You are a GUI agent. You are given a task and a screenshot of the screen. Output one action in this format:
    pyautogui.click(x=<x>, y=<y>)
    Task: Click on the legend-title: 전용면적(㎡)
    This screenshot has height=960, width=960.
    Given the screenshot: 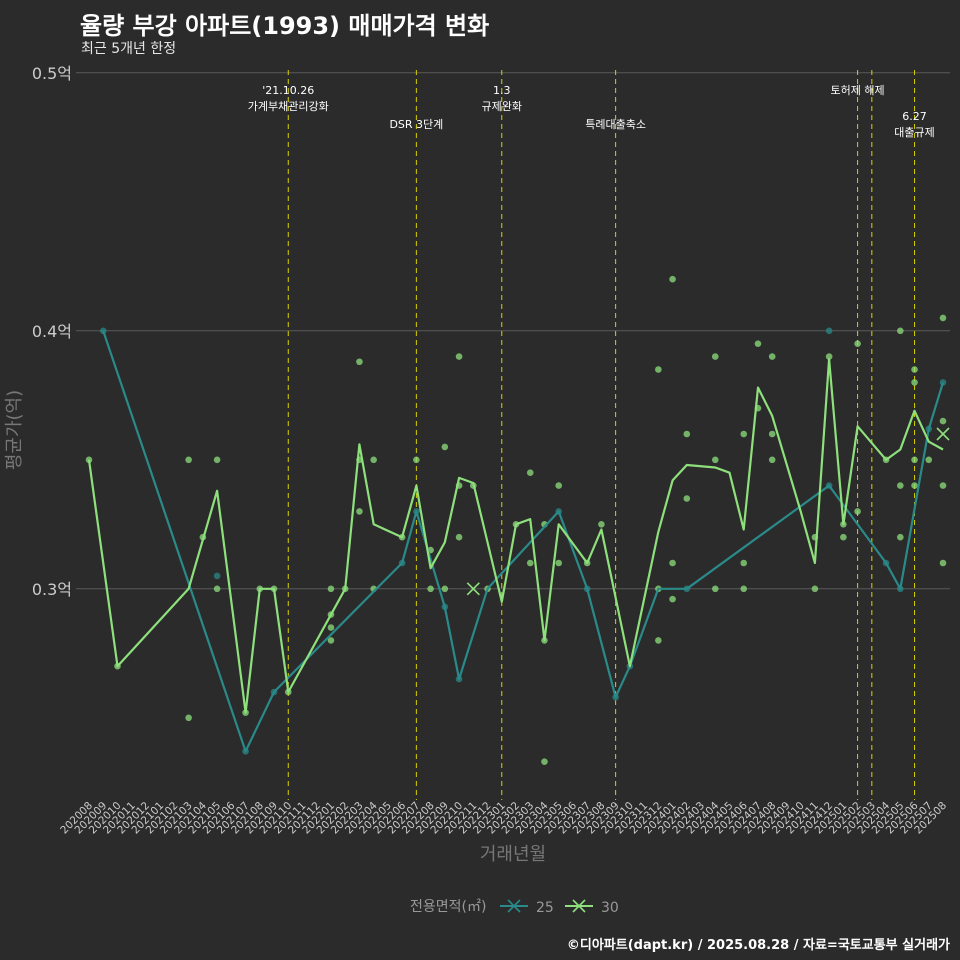 What is the action you would take?
    pyautogui.click(x=448, y=907)
    